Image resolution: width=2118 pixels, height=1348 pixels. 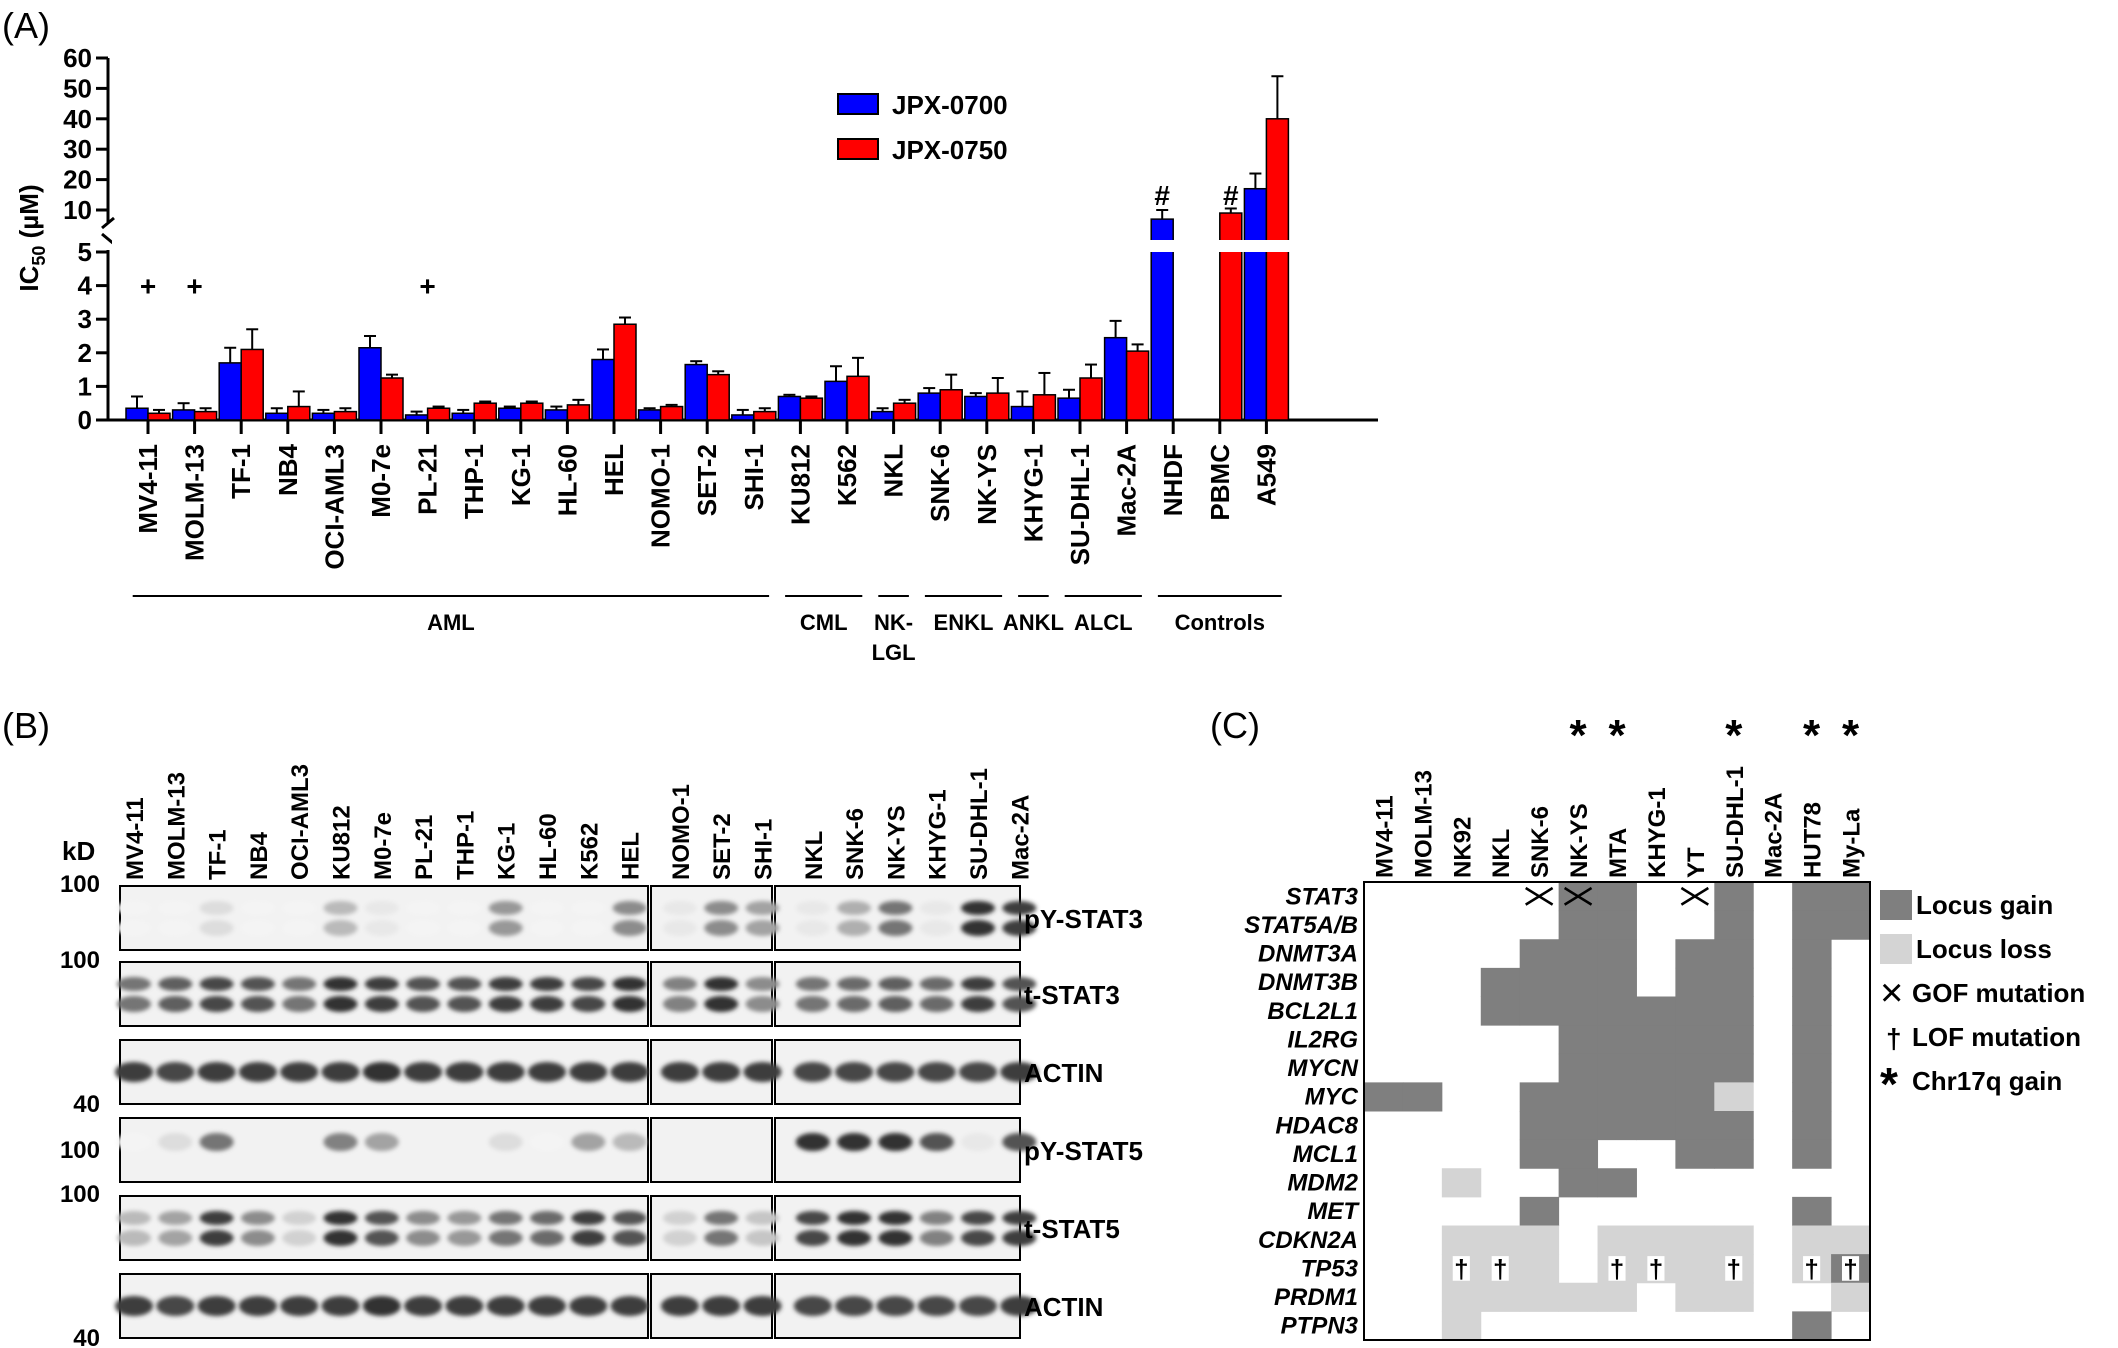 What do you see at coordinates (1894, 1038) in the screenshot?
I see `legend-lof-icon: †` at bounding box center [1894, 1038].